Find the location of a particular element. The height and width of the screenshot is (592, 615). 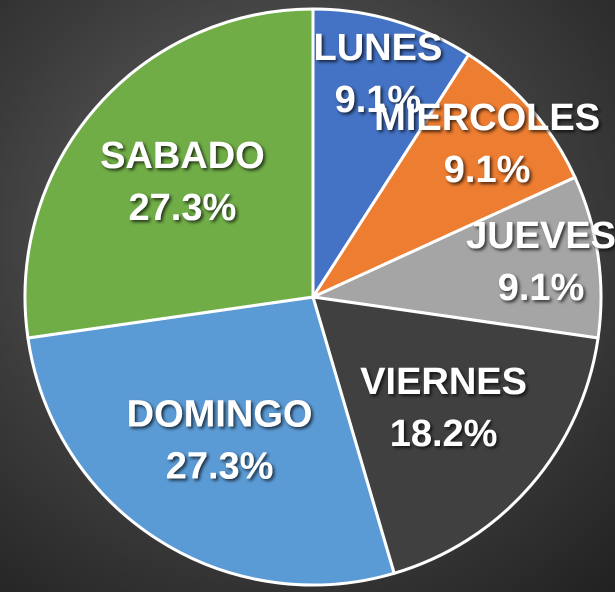

slice-label: SABADO is located at coordinates (182, 156).